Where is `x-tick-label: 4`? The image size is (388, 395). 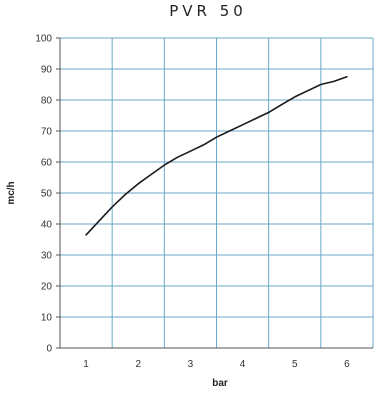
x-tick-label: 4 is located at coordinates (243, 364).